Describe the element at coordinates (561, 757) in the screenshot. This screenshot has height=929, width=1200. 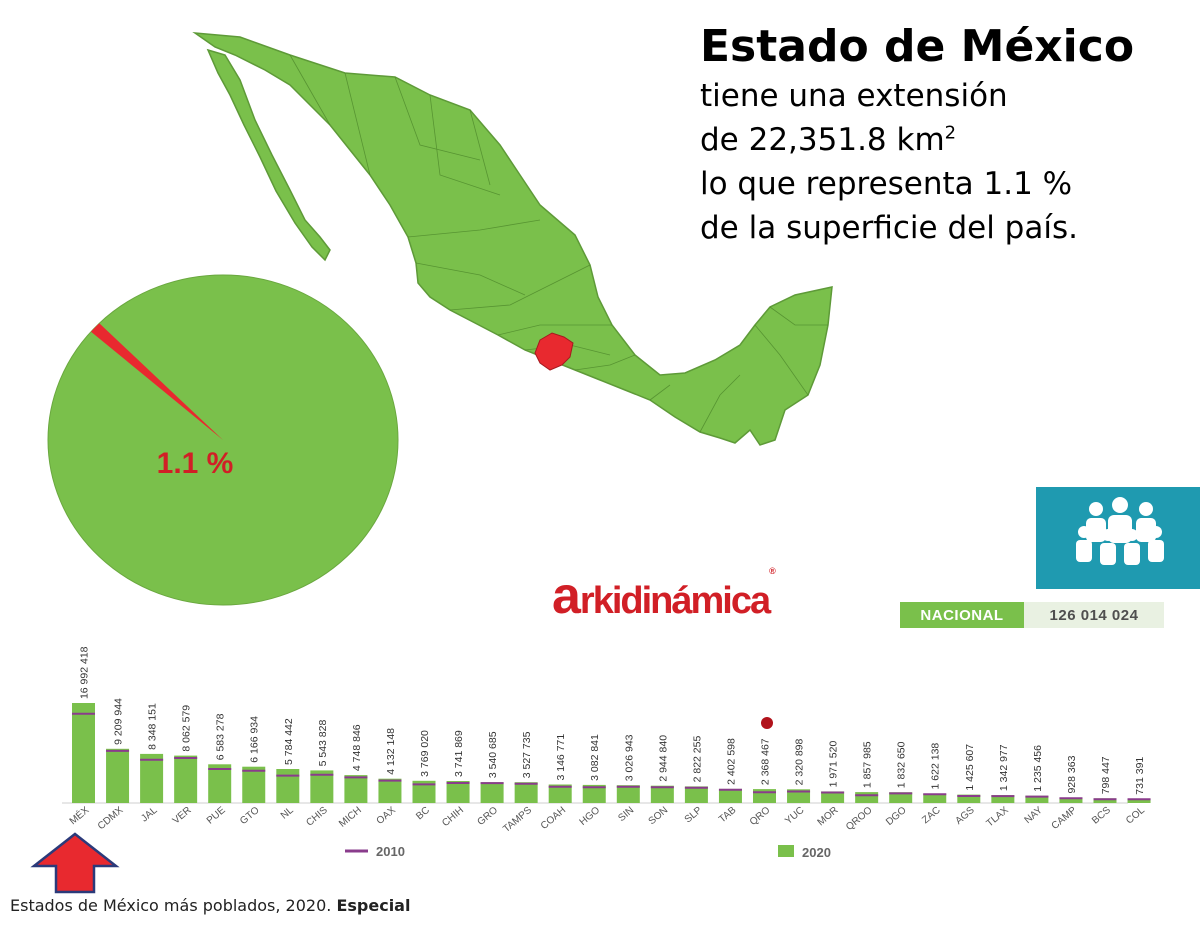
I see `value-label-COAH: 3 146 771` at that location.